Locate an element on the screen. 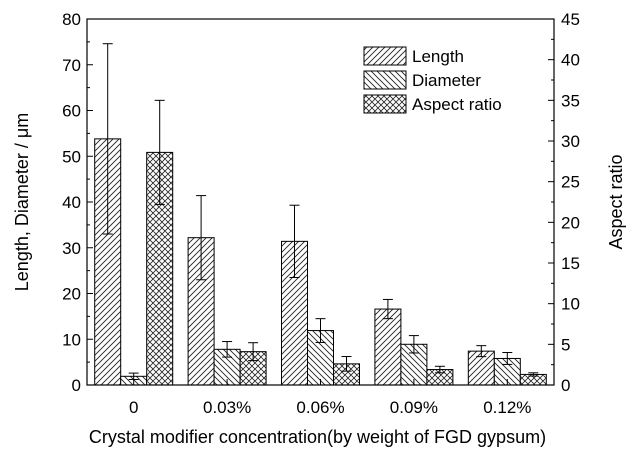  right-tick-label: 10 is located at coordinates (570, 304).